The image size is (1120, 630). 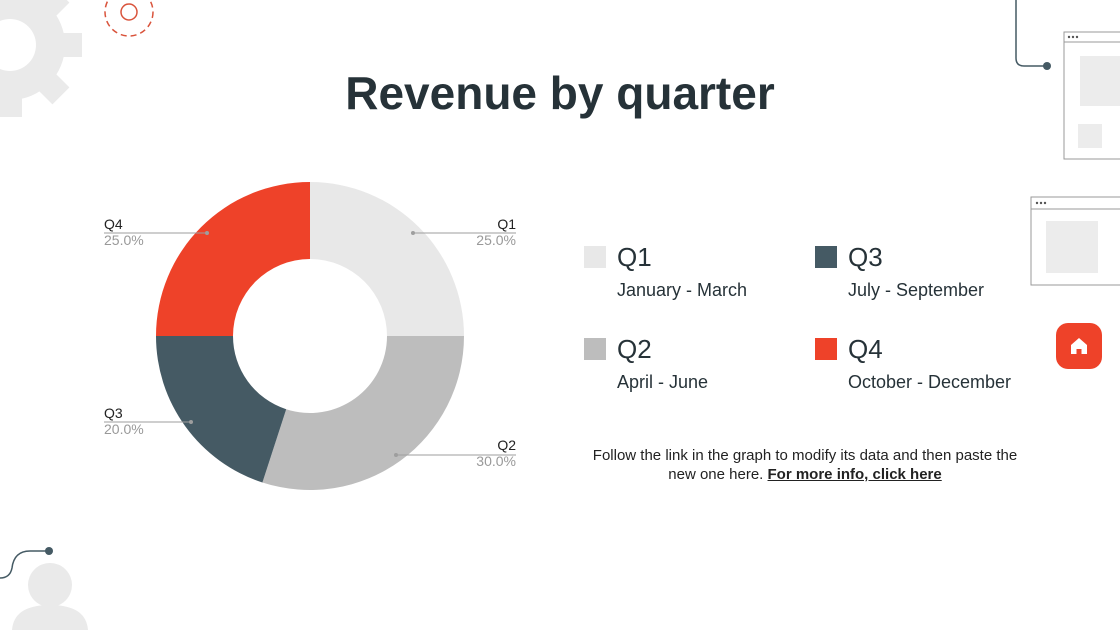 What do you see at coordinates (916, 290) in the screenshot?
I see `legend-desc-q3: July - September` at bounding box center [916, 290].